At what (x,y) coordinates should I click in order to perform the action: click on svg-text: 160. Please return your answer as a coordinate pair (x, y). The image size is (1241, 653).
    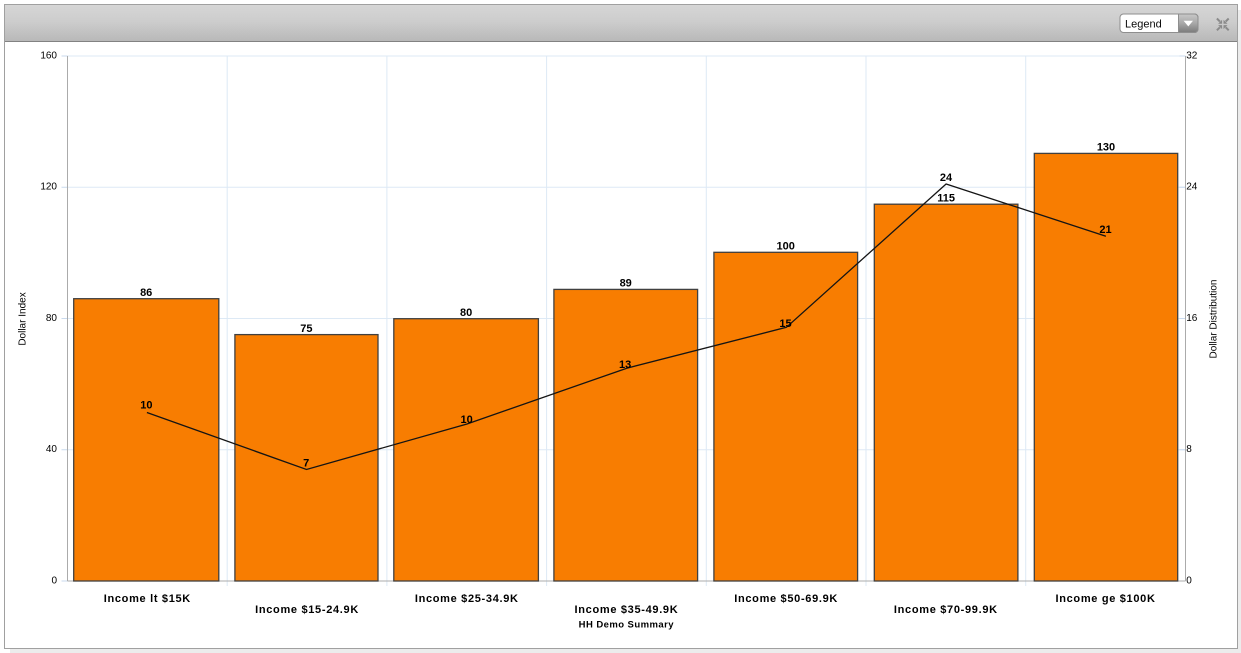
    Looking at the image, I should click on (48, 56).